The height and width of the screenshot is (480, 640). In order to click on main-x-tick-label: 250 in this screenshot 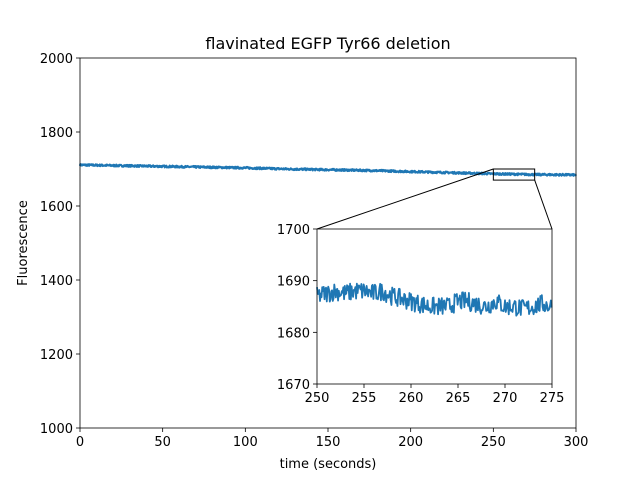, I will do `click(493, 442)`.